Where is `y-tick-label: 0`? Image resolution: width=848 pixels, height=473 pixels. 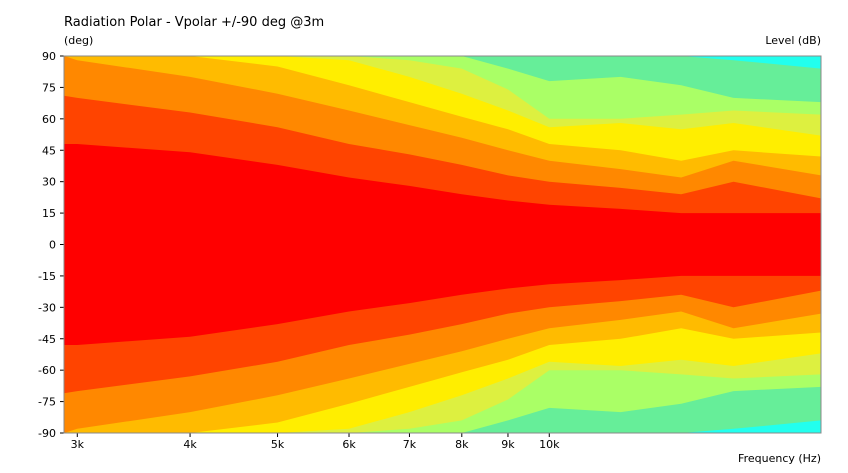
y-tick-label: 0 is located at coordinates (52, 245).